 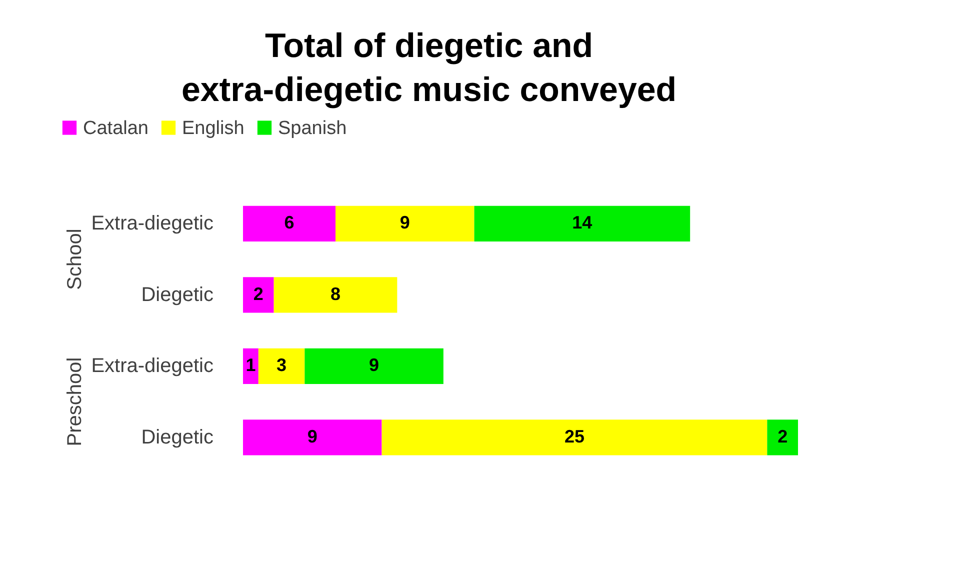 What do you see at coordinates (75, 401) in the screenshot?
I see `text: Preschool` at bounding box center [75, 401].